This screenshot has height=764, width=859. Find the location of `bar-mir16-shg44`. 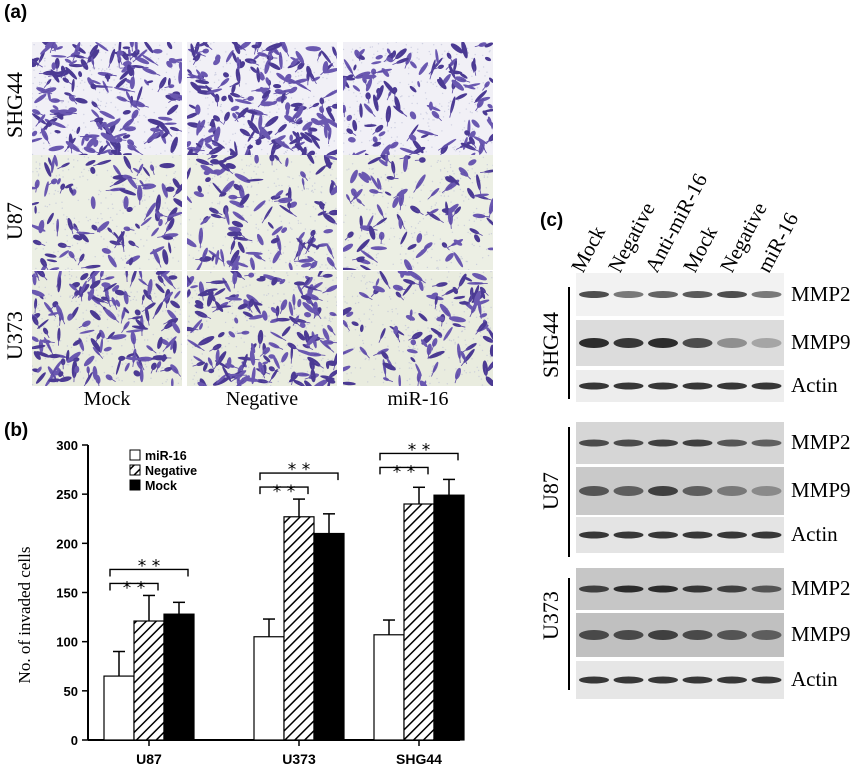

bar-mir16-shg44 is located at coordinates (389, 687).